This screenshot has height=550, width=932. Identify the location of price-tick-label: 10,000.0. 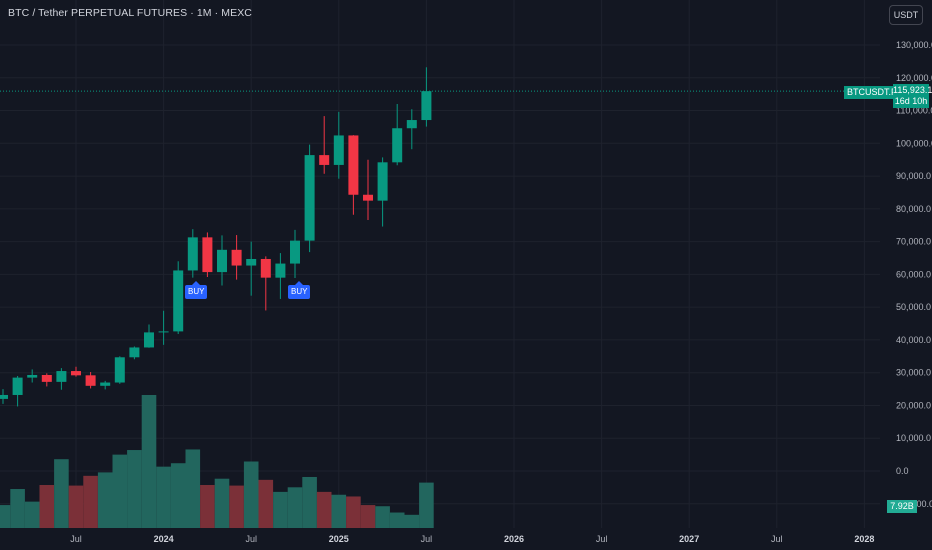
(913, 438).